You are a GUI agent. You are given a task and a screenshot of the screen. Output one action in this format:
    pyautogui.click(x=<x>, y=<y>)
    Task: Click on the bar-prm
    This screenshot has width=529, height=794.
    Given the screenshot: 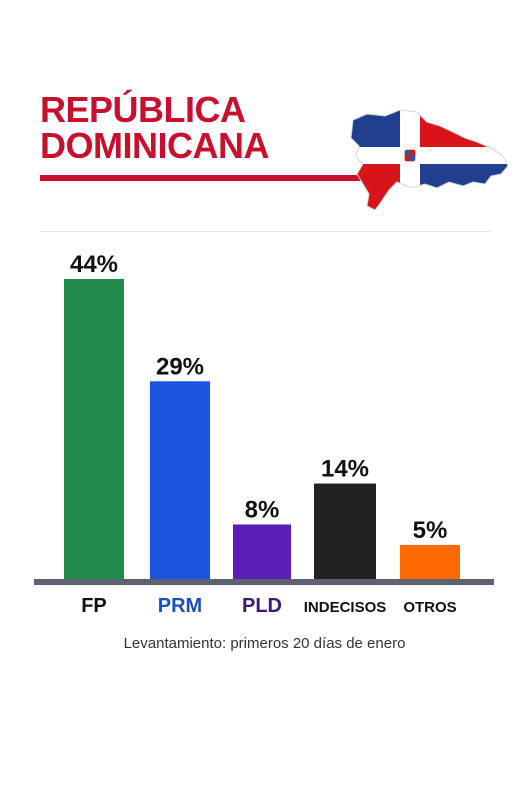 What is the action you would take?
    pyautogui.click(x=180, y=480)
    